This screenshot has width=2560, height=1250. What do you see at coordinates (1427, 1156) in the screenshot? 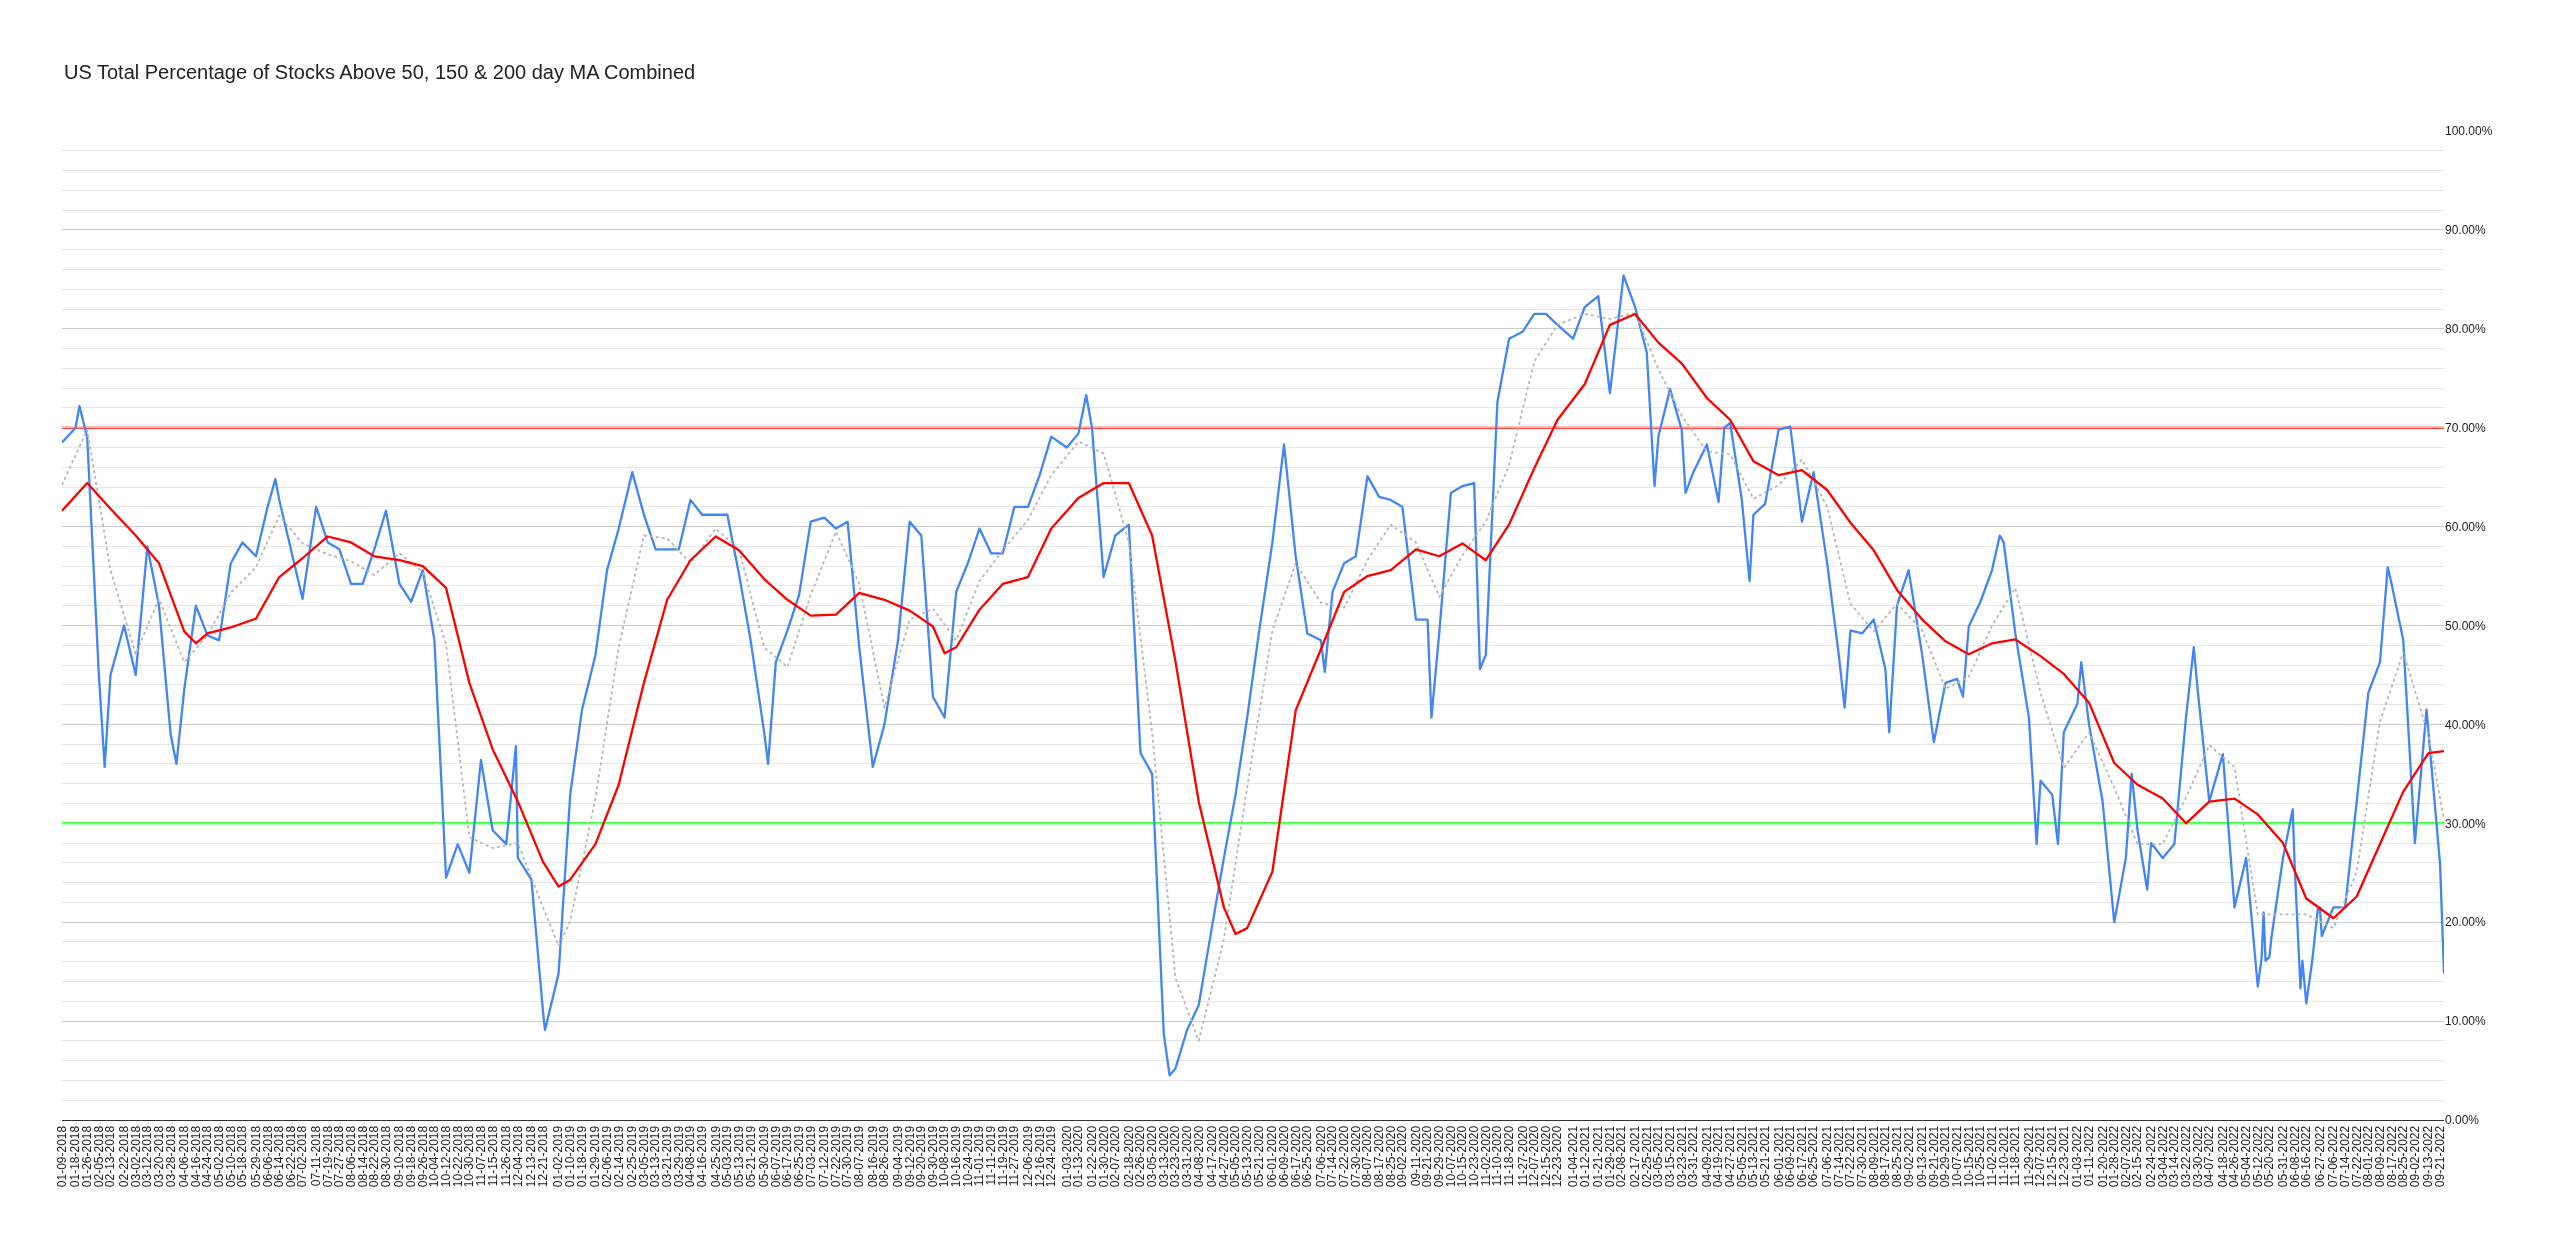
I see `x-tick-label: 09-21-2020` at bounding box center [1427, 1156].